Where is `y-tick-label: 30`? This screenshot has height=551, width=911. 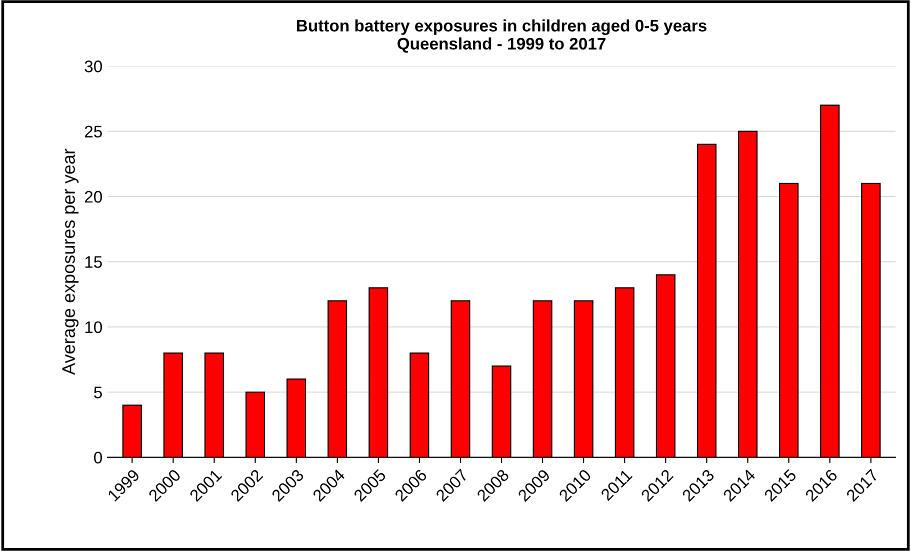 y-tick-label: 30 is located at coordinates (93, 66).